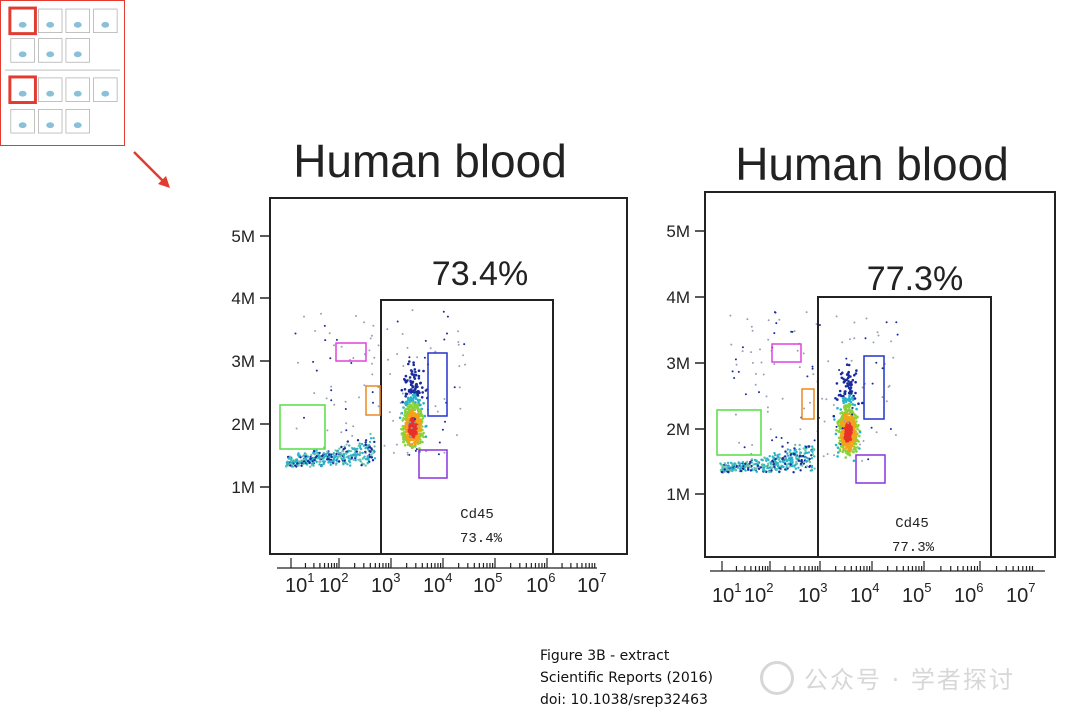 Image resolution: width=1080 pixels, height=724 pixels. What do you see at coordinates (627, 678) in the screenshot?
I see `caption-line-2: Scientific Reports (2016)` at bounding box center [627, 678].